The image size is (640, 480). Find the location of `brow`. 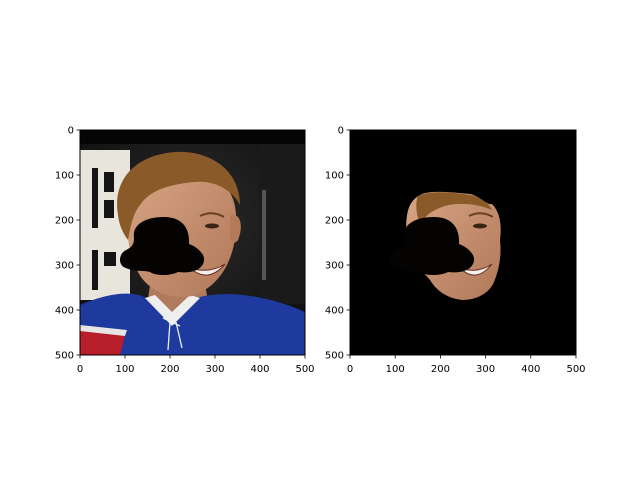

brow is located at coordinates (212, 215).